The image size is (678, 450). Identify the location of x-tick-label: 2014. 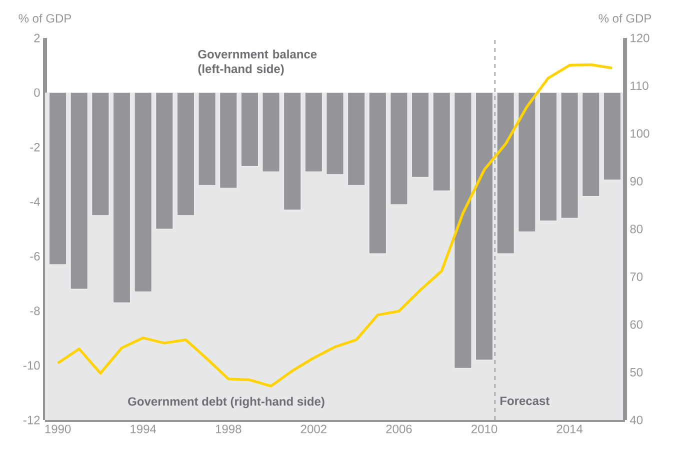
(569, 429).